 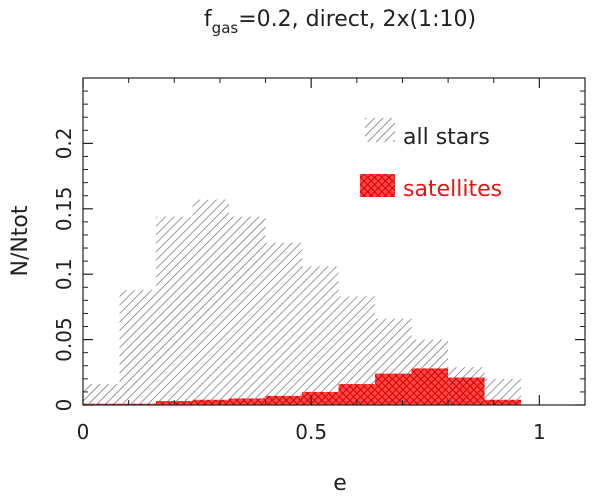 What do you see at coordinates (311, 432) in the screenshot?
I see `x-tick-label: 0.5` at bounding box center [311, 432].